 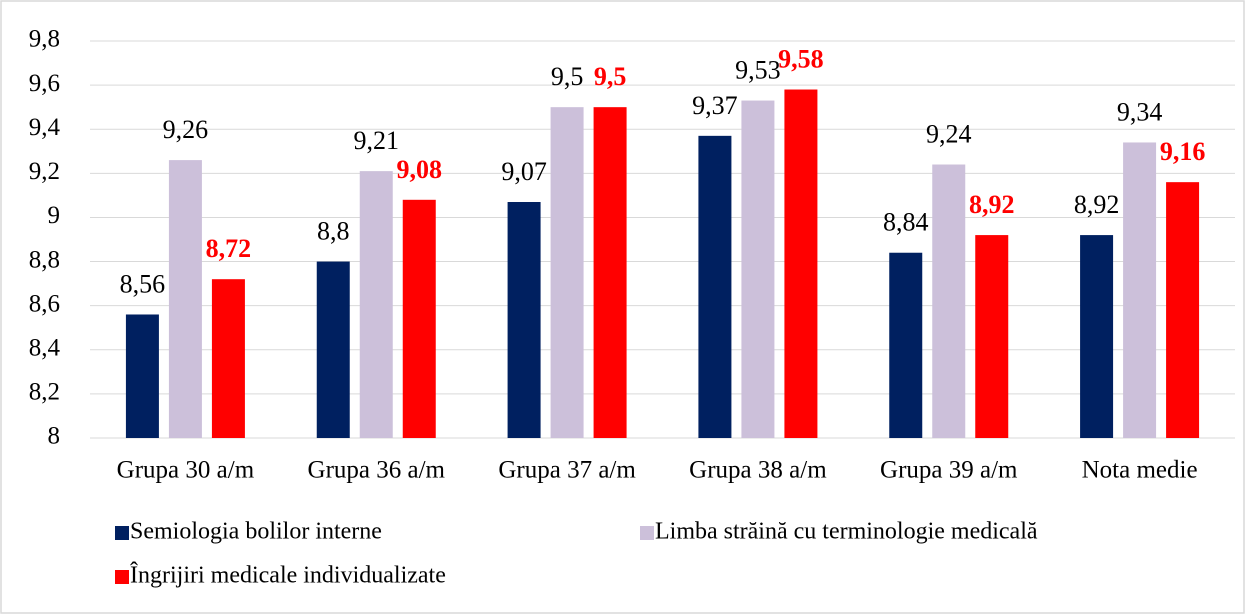 What do you see at coordinates (846, 532) in the screenshot?
I see `legend-label: Limba străină cu terminologie medicală` at bounding box center [846, 532].